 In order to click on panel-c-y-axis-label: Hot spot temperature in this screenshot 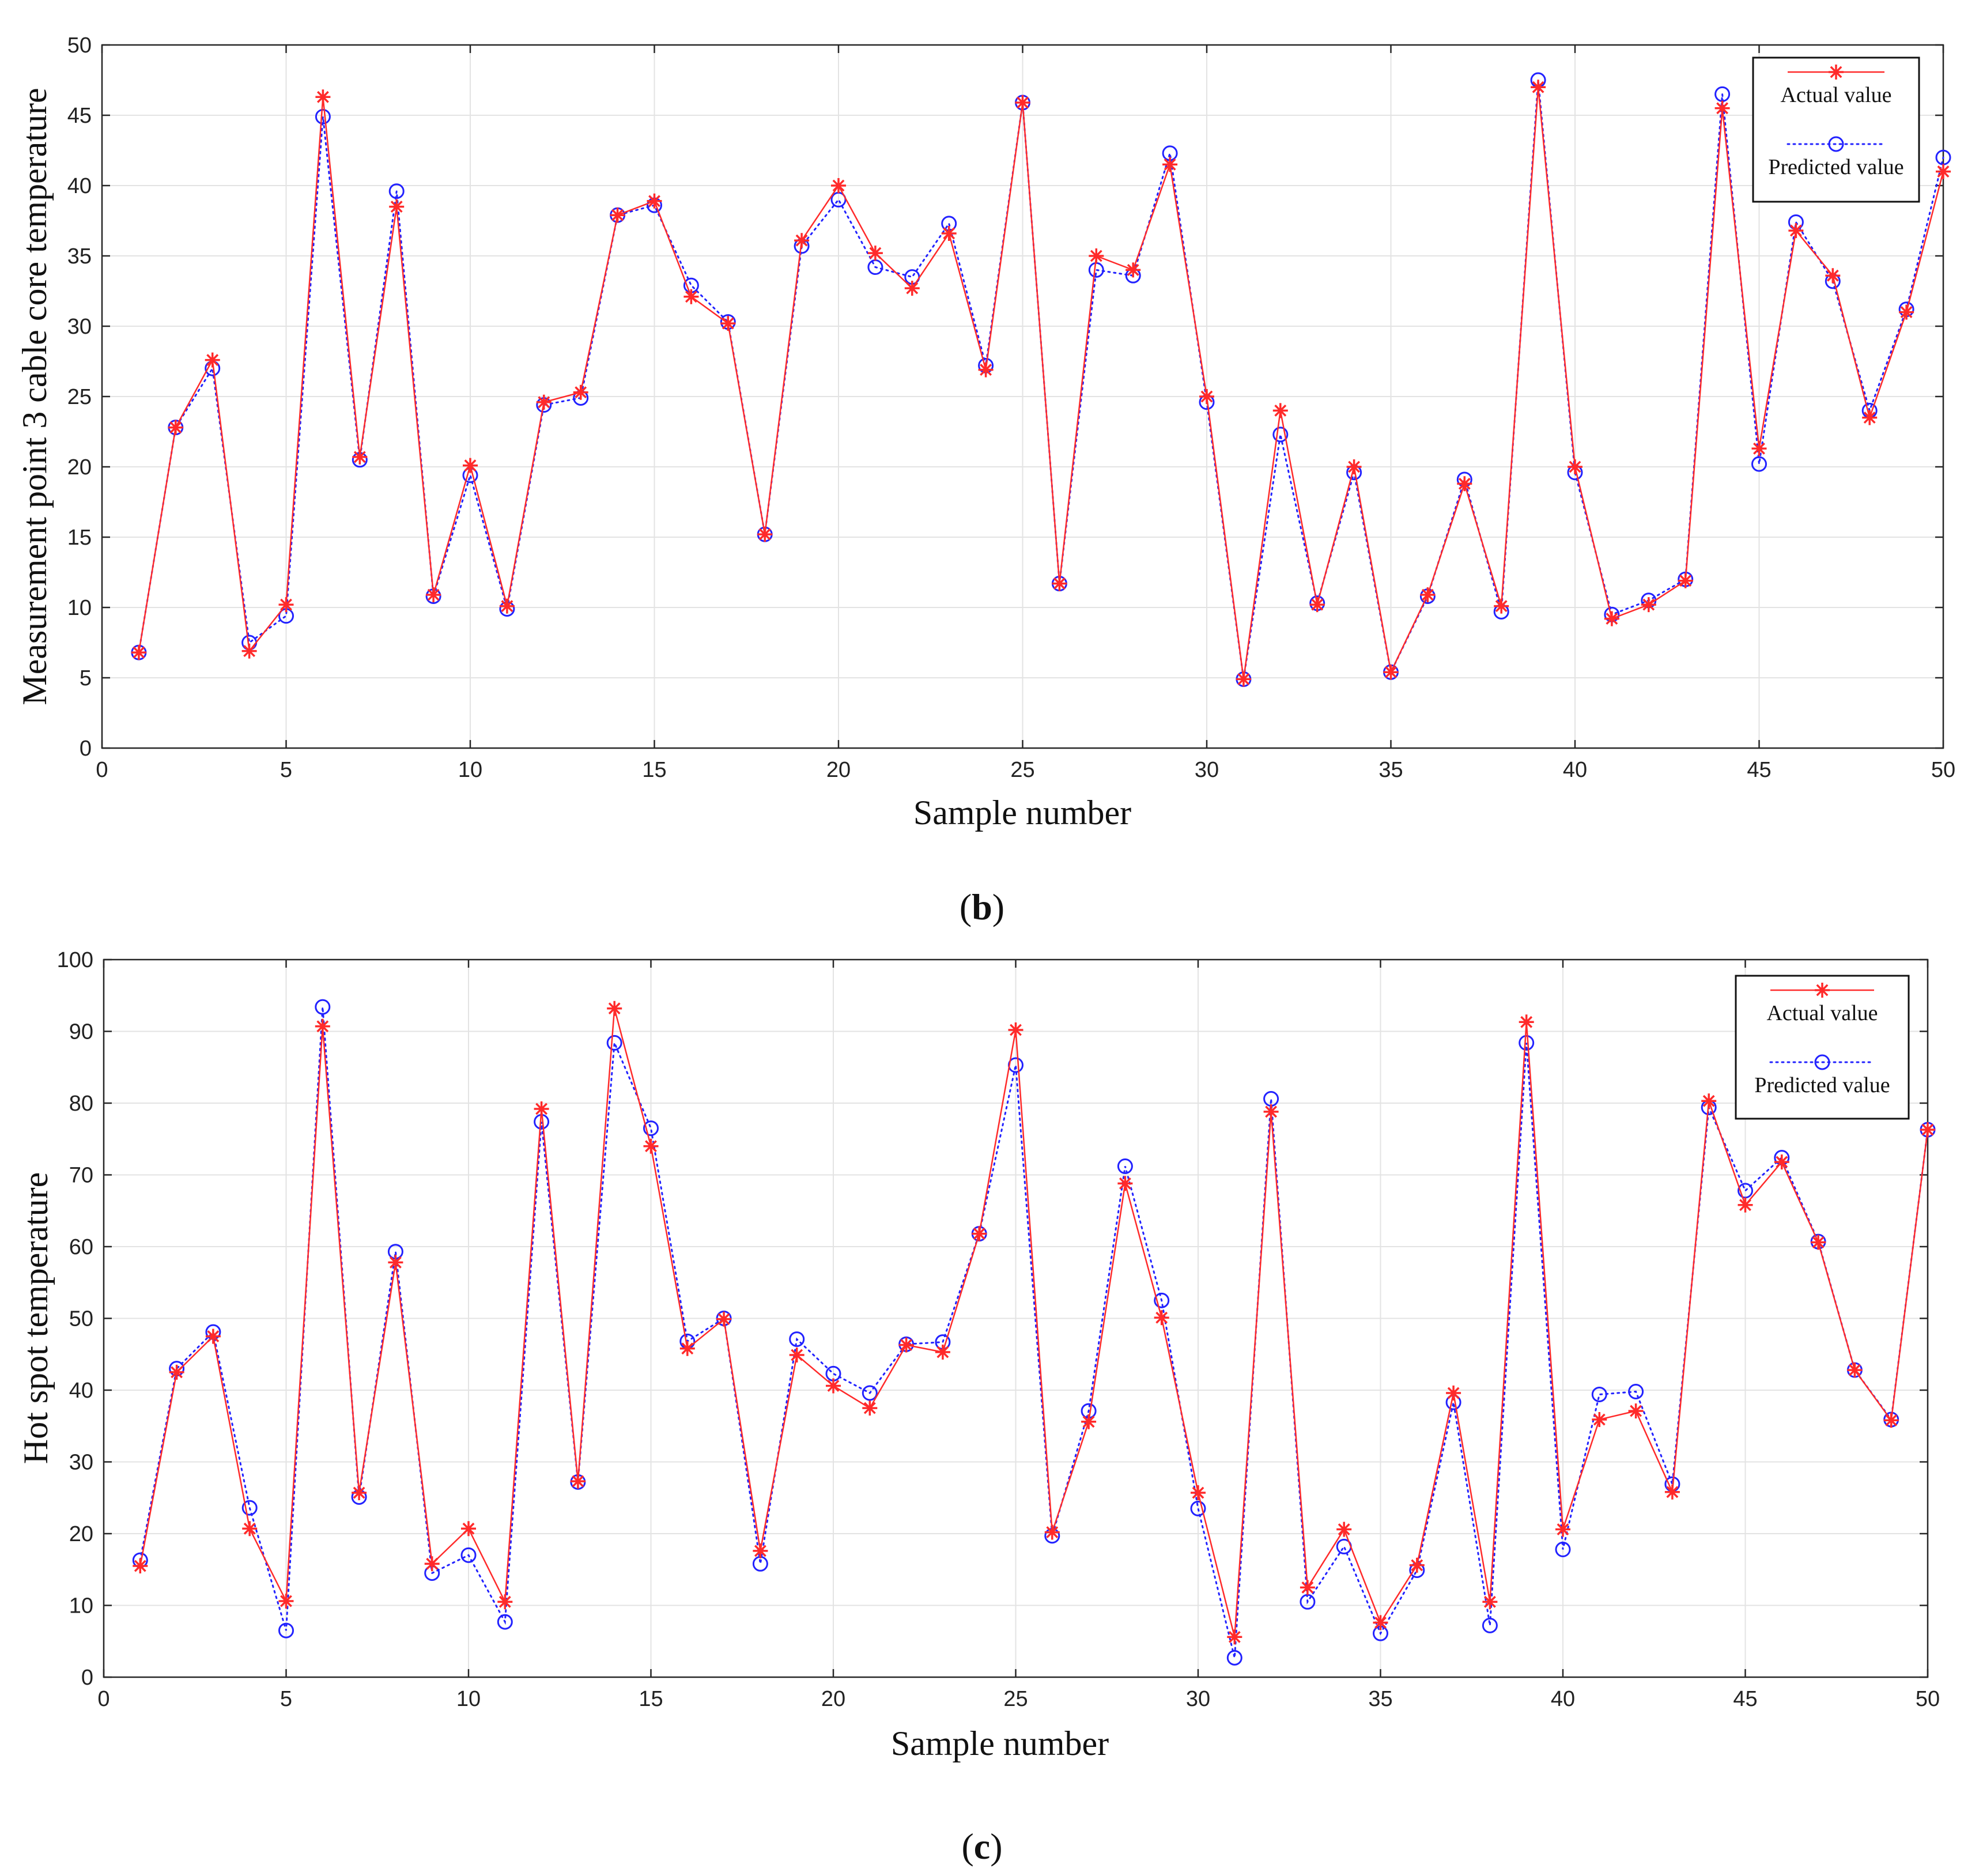, I will do `click(36, 1318)`.